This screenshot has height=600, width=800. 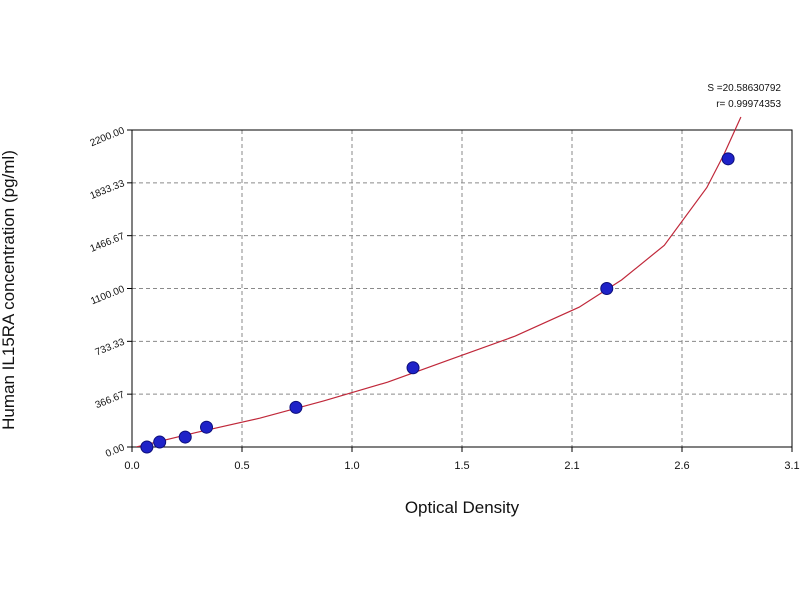 What do you see at coordinates (748, 104) in the screenshot?
I see `stat-r-value: r= 0.99974353` at bounding box center [748, 104].